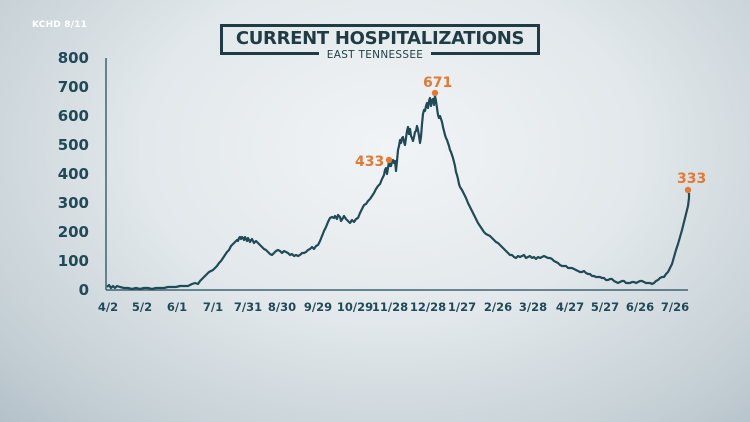 The image size is (750, 422). Describe the element at coordinates (73, 116) in the screenshot. I see `y-tick: 600` at that location.